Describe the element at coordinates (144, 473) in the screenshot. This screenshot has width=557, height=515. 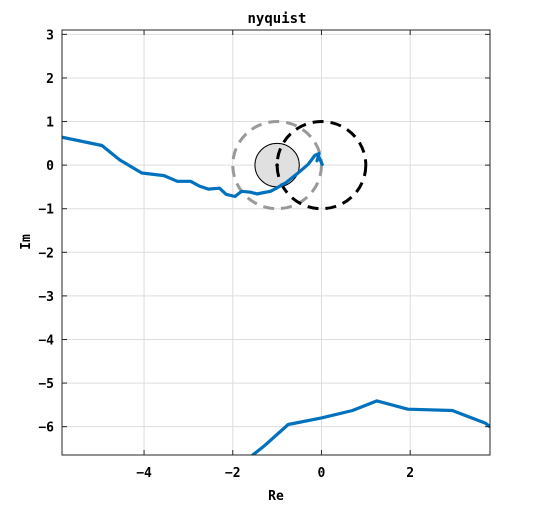
I see `x-tick-label: −4` at that location.